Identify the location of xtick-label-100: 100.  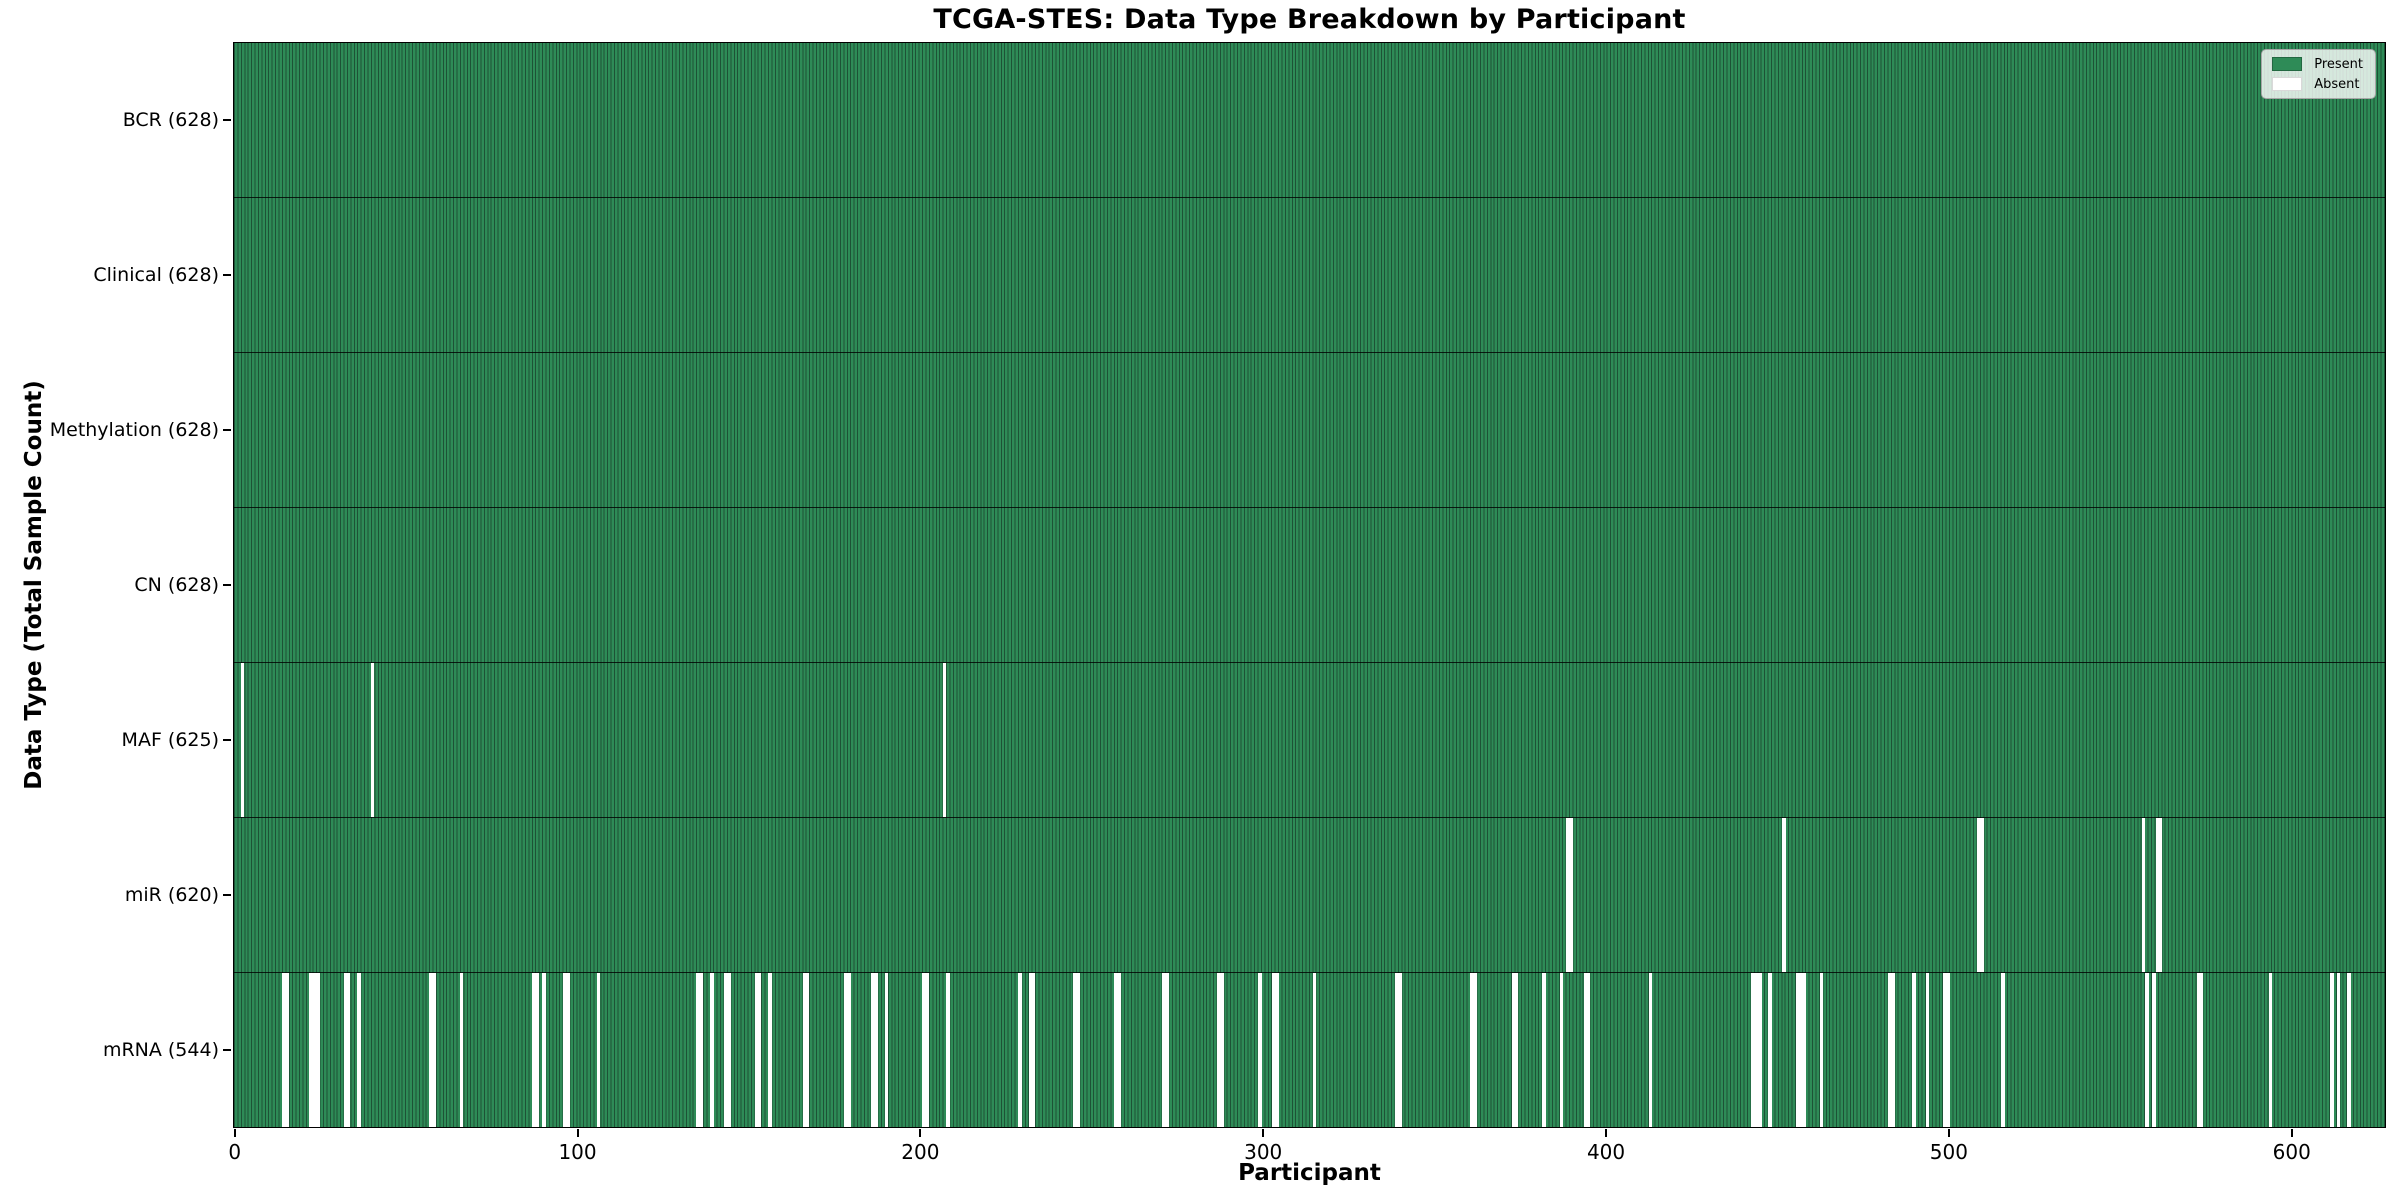
(577, 1152).